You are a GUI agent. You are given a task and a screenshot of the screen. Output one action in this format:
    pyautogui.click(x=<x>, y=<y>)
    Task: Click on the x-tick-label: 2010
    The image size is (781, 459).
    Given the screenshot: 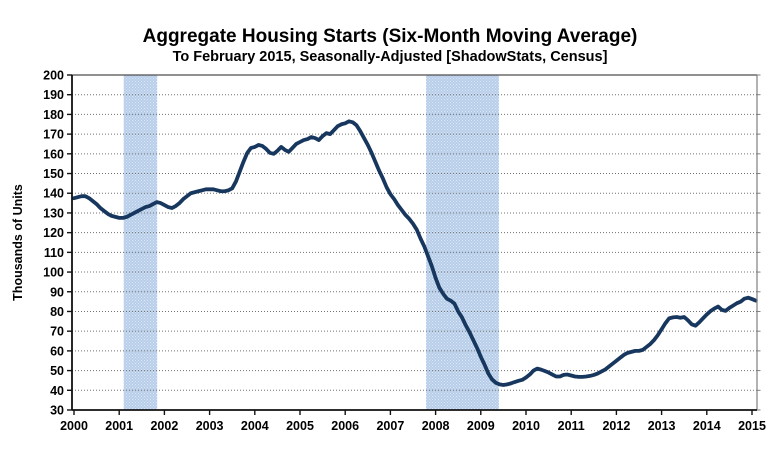 What is the action you would take?
    pyautogui.click(x=526, y=426)
    